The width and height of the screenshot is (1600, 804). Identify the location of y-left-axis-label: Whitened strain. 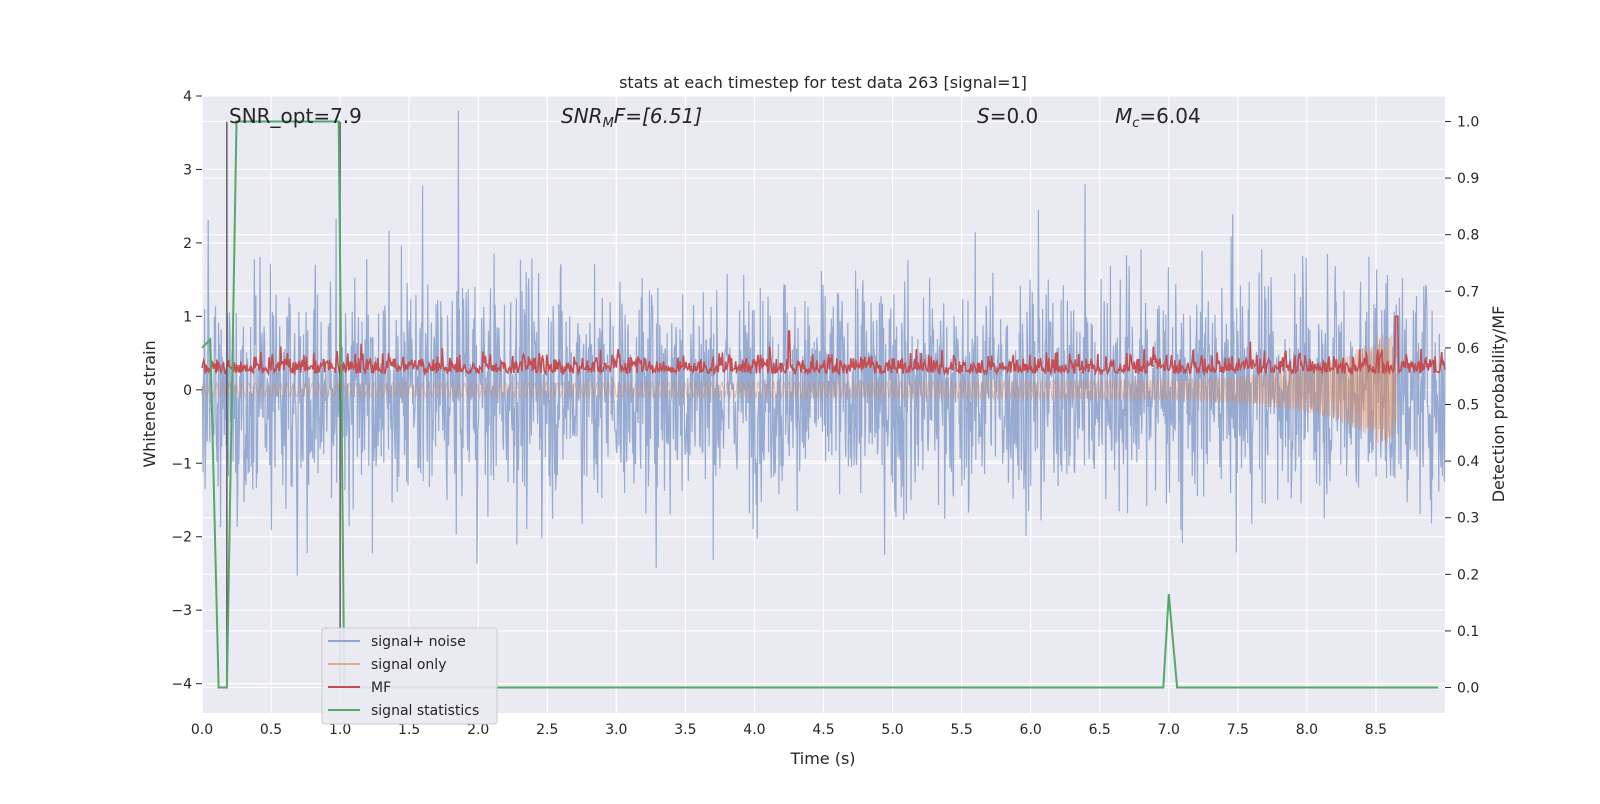
(149, 403).